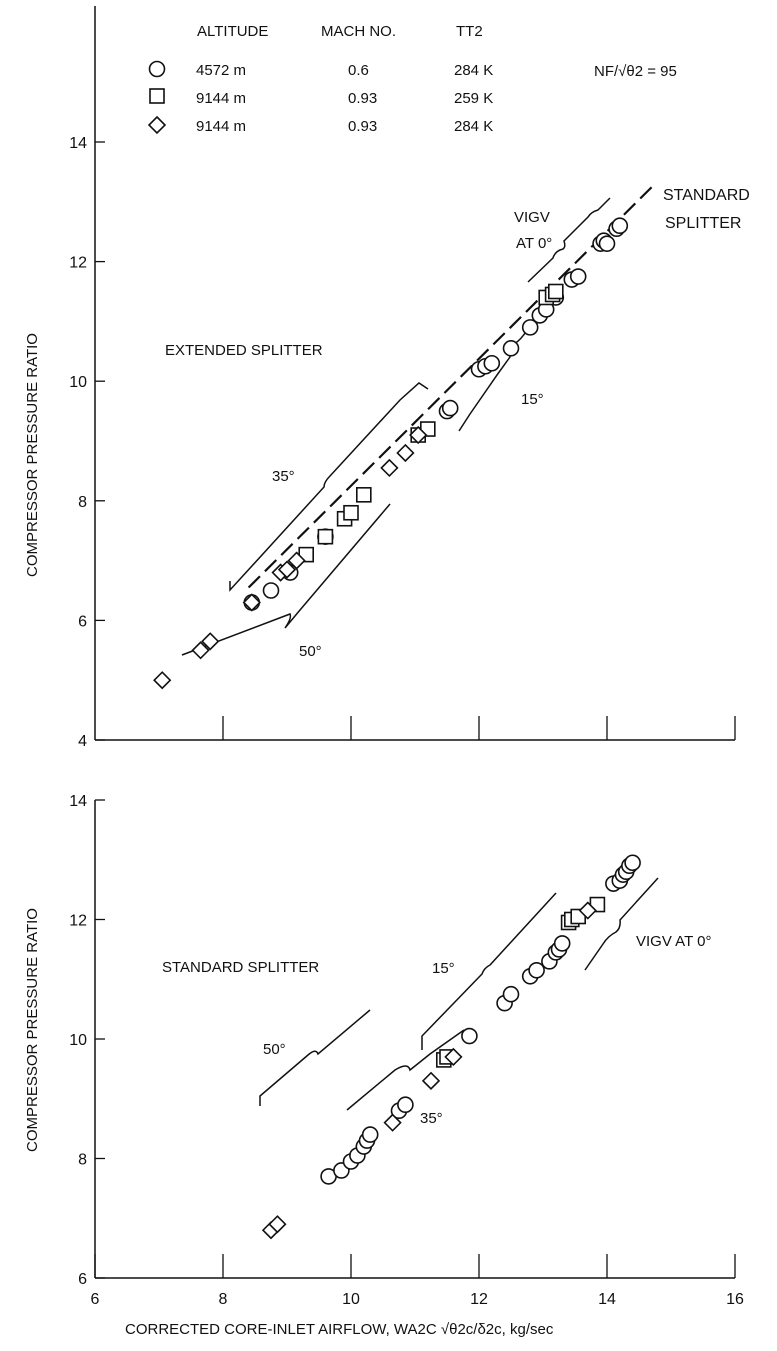 Image resolution: width=777 pixels, height=1351 pixels. I want to click on bottom-annotation-50: 50°, so click(274, 1049).